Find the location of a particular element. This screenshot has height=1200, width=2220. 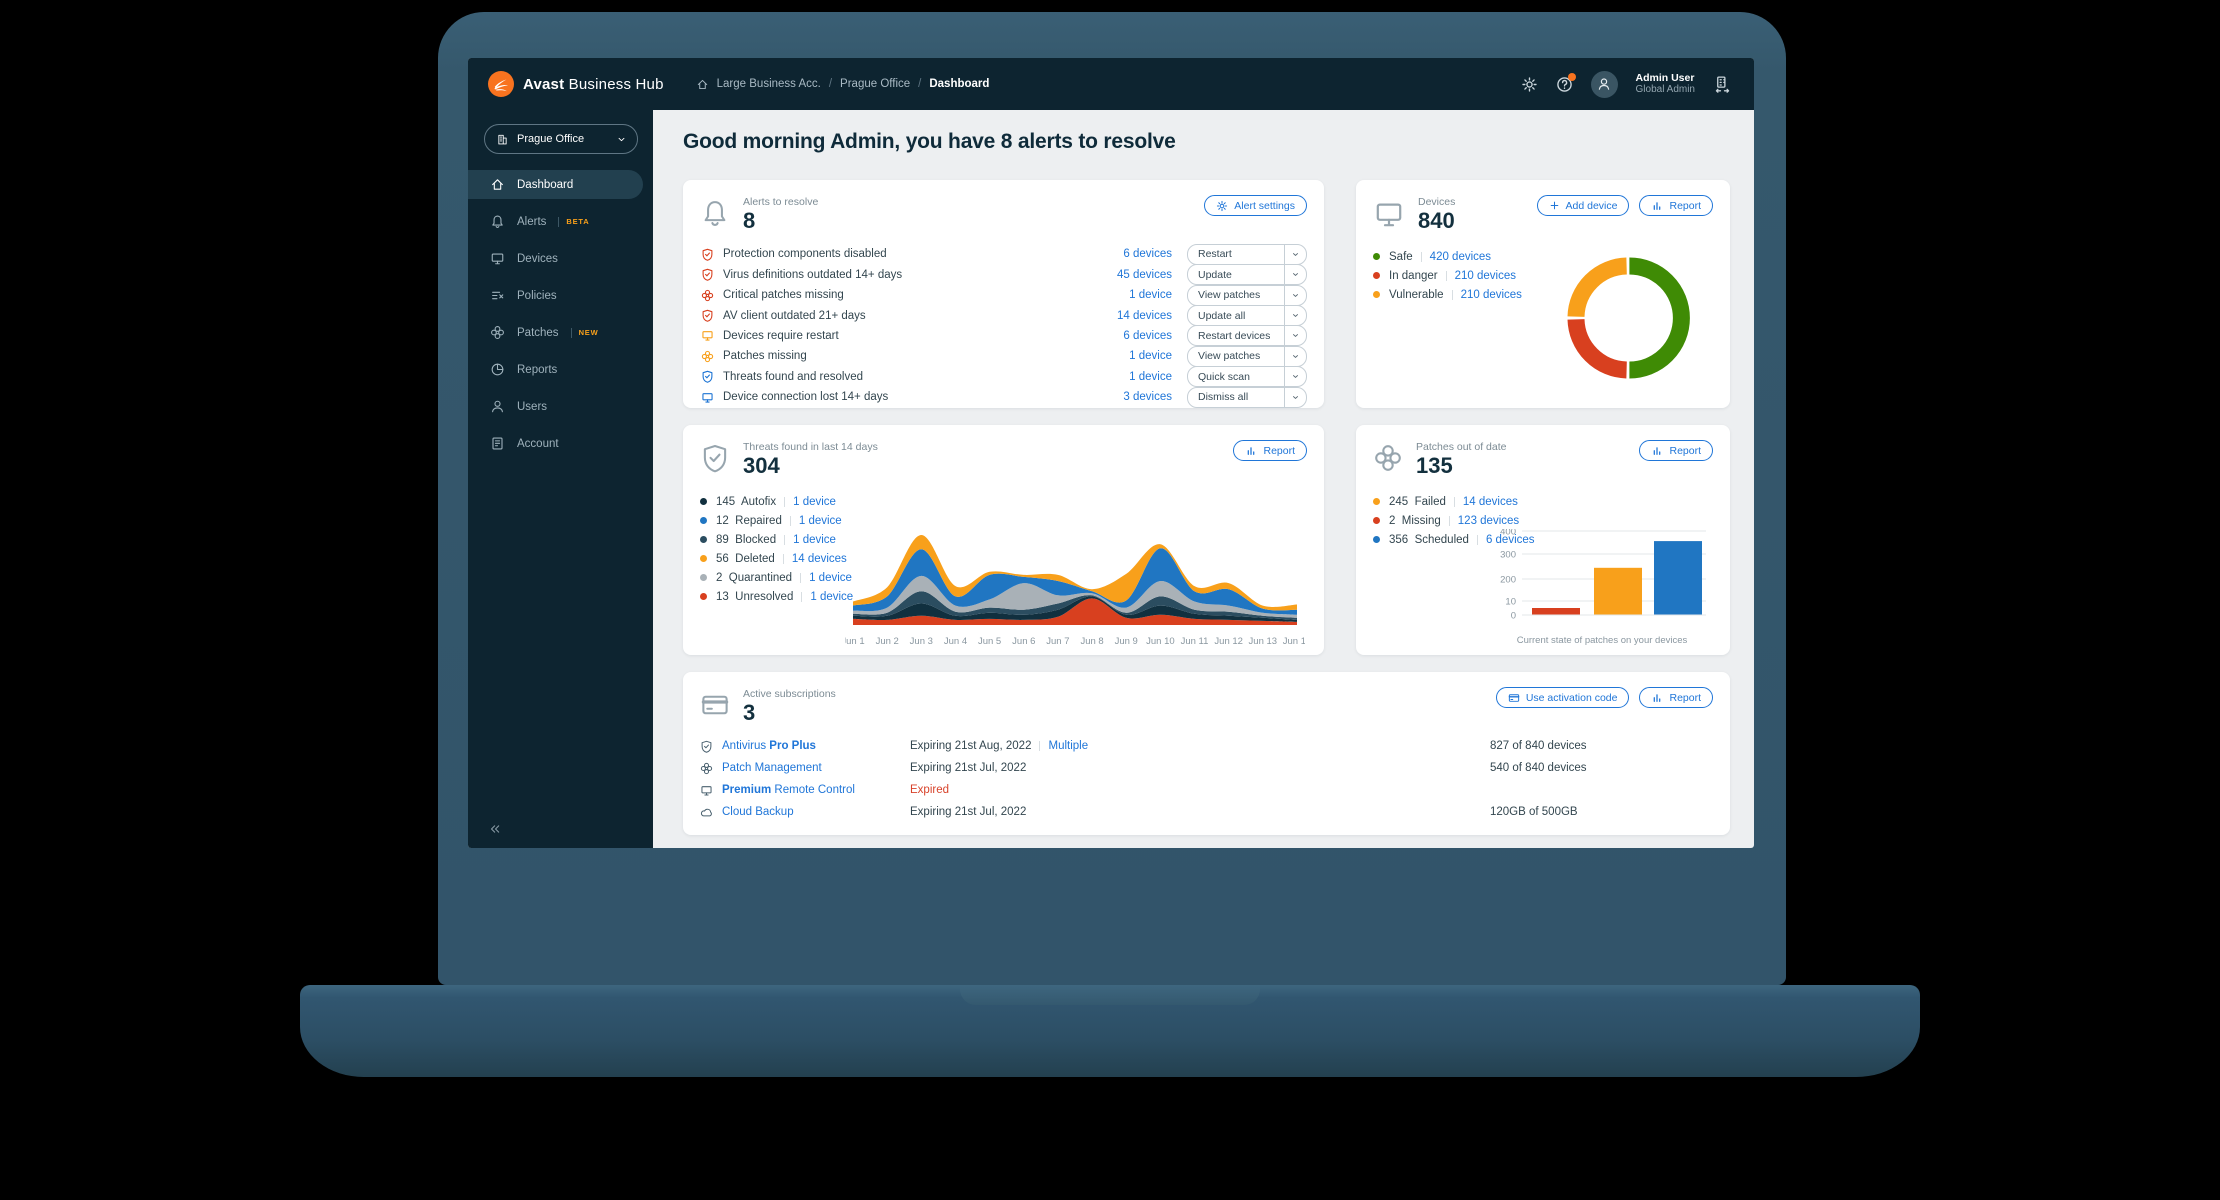

alert-devices-link: 14 devices is located at coordinates (1144, 315).